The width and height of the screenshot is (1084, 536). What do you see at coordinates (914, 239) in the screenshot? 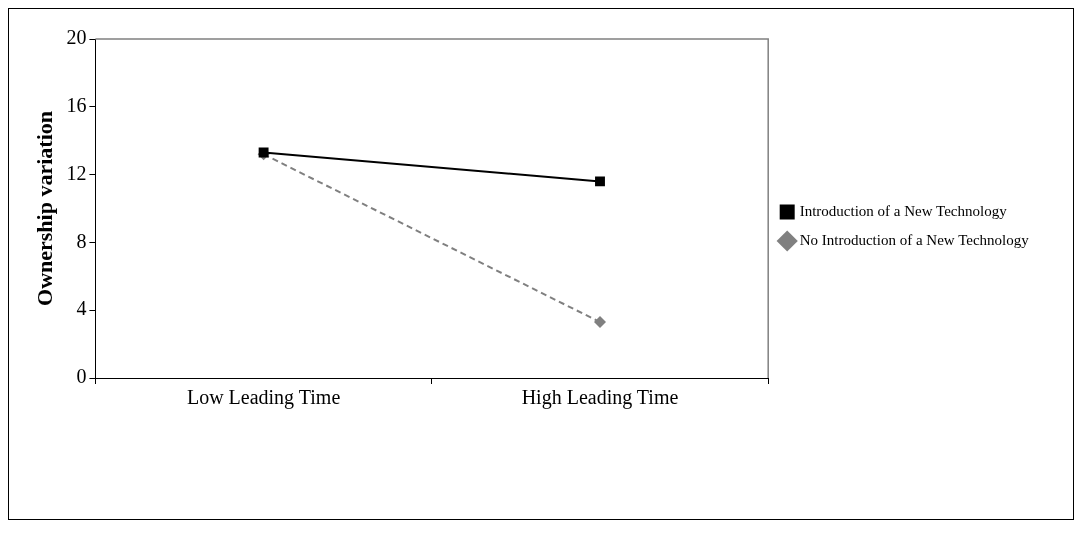
I see `legend-label: No Introduction of a New Technology` at bounding box center [914, 239].